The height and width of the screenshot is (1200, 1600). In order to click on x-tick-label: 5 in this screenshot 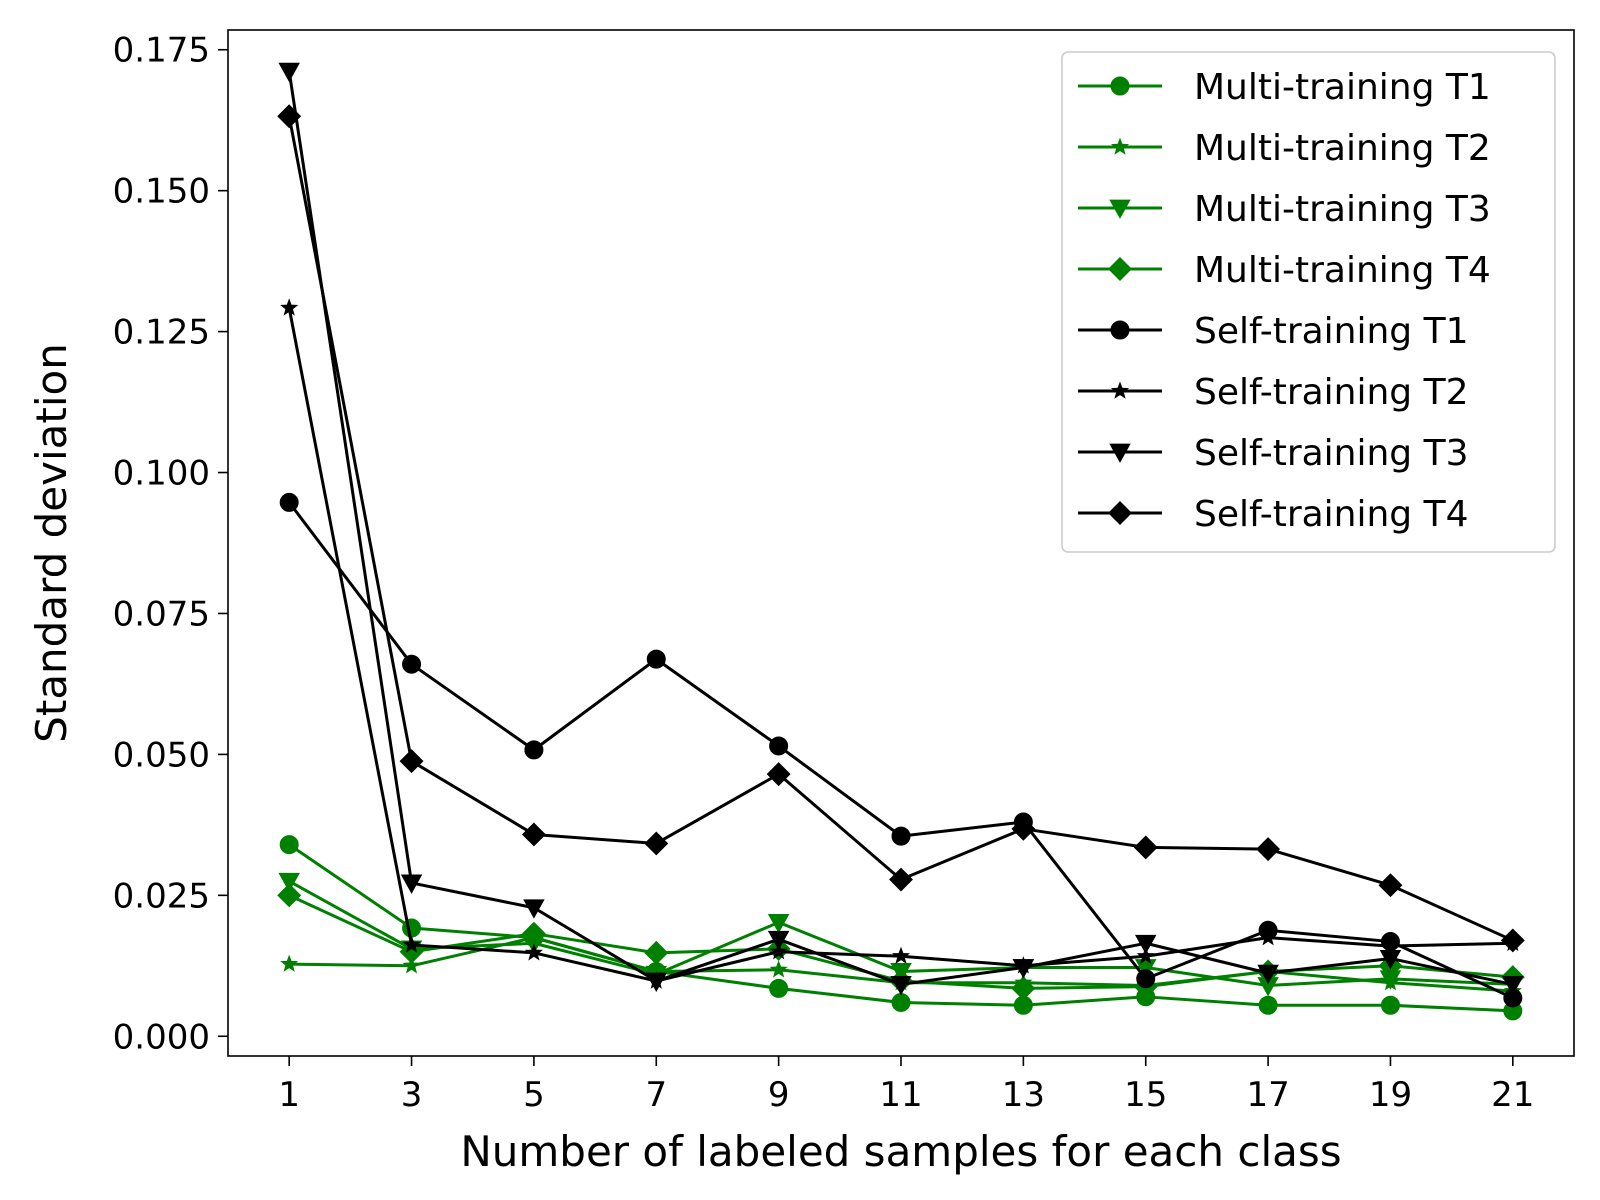, I will do `click(534, 1095)`.